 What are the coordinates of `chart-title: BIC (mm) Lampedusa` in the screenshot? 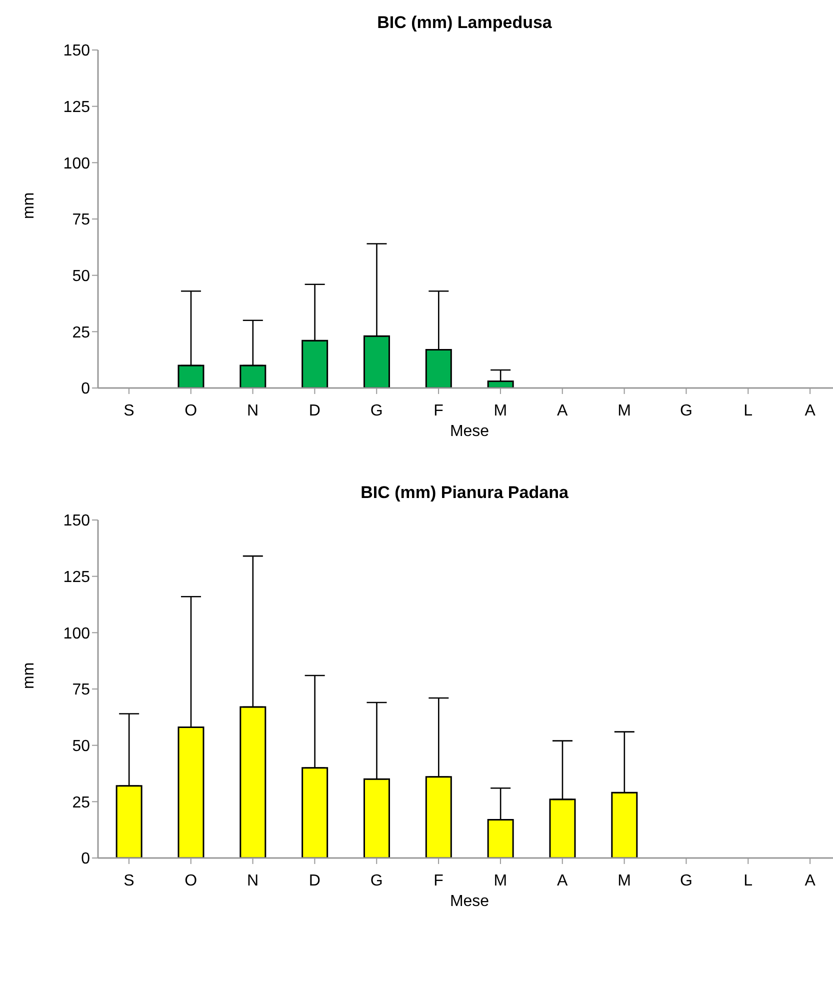 It's located at (464, 23).